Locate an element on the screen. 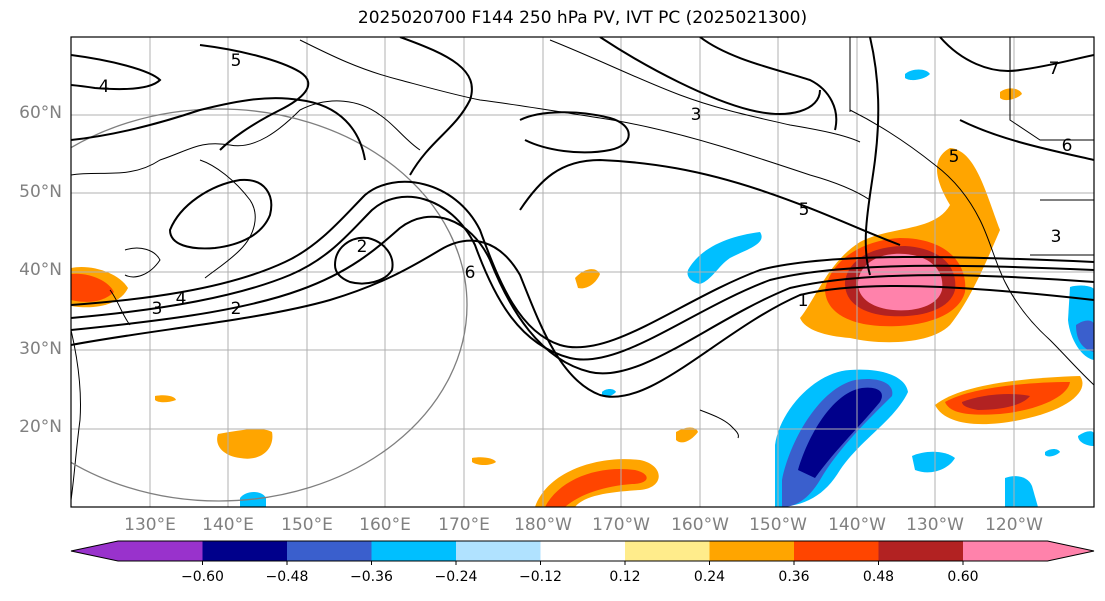 The width and height of the screenshot is (1105, 601). sub-band-1-darkred is located at coordinates (996, 402).